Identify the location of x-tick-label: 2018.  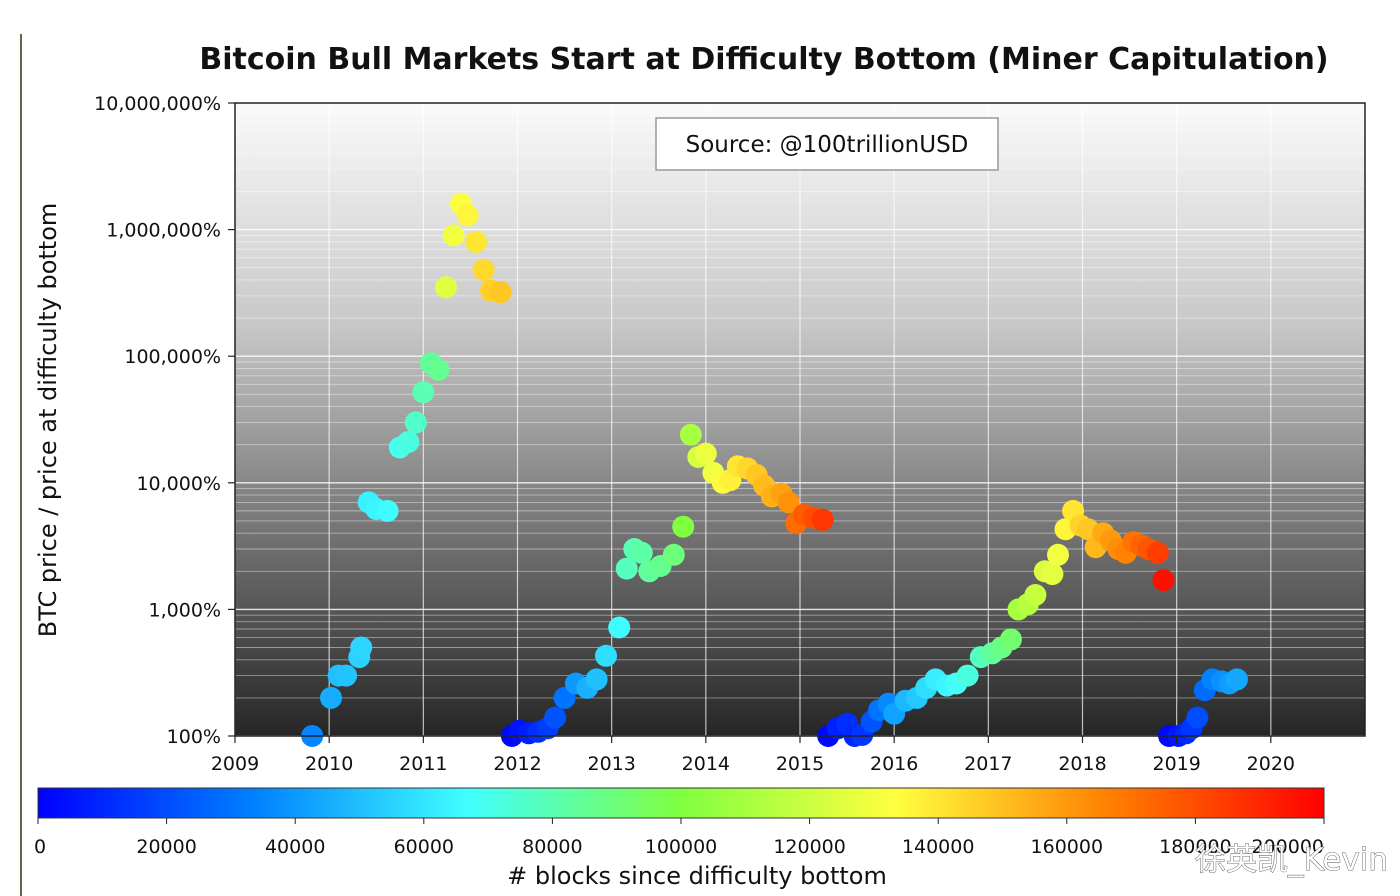
(1082, 764).